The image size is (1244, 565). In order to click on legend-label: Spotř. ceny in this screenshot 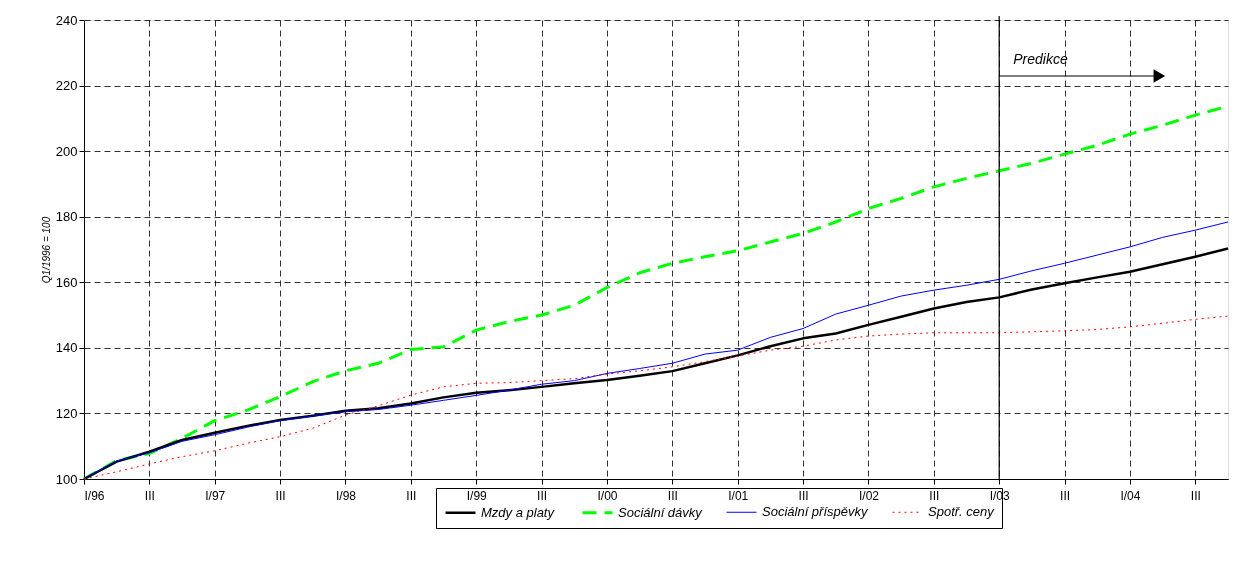, I will do `click(962, 512)`.